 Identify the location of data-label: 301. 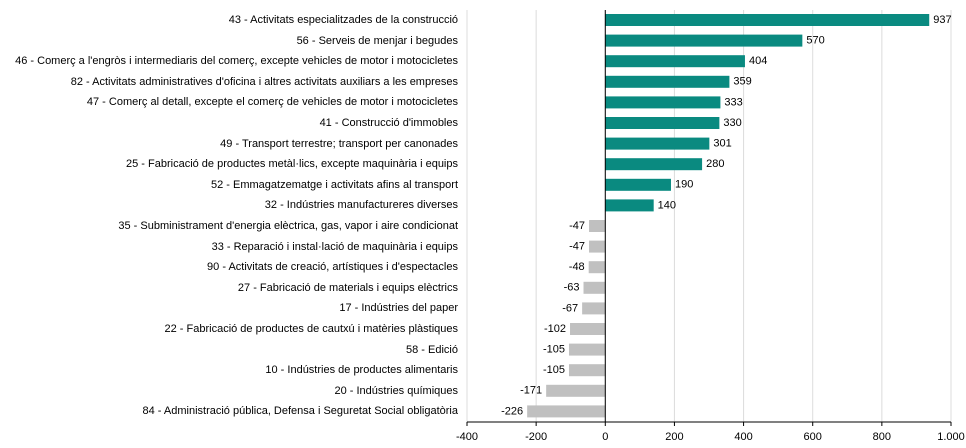
(722, 144).